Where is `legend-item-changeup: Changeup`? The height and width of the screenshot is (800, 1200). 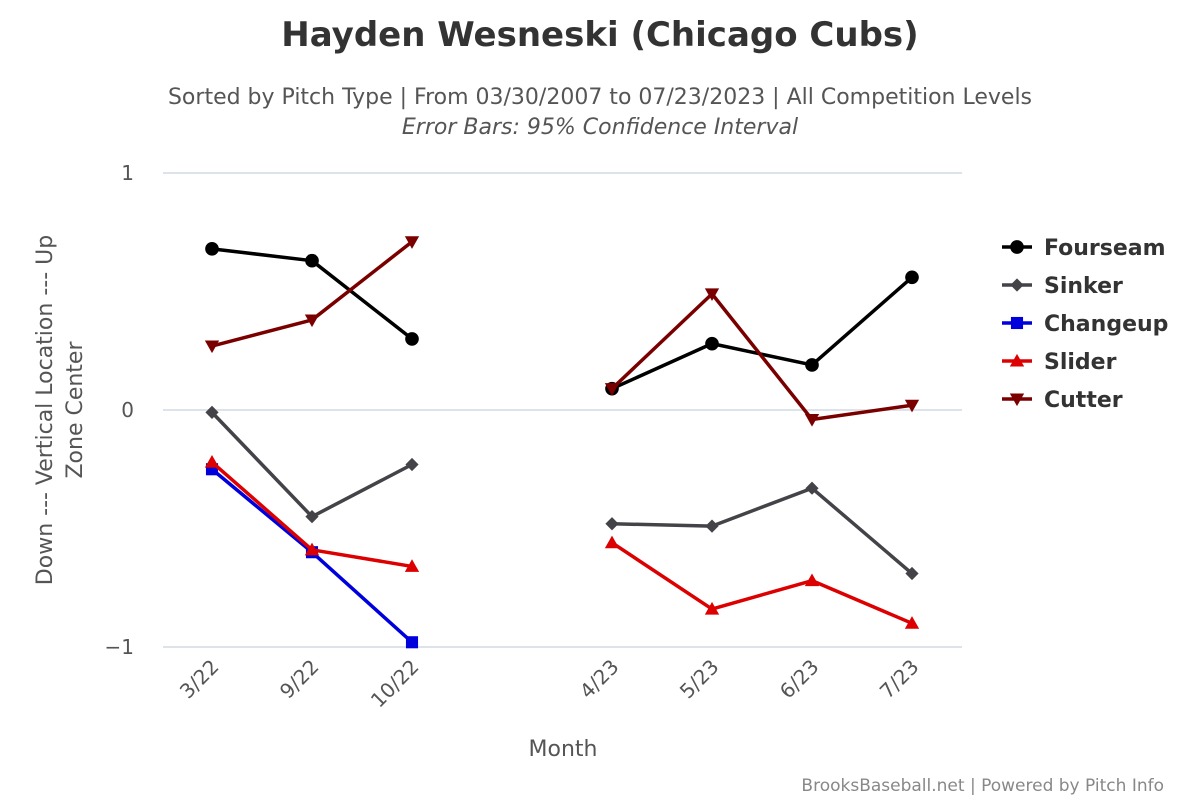 legend-item-changeup: Changeup is located at coordinates (1085, 324).